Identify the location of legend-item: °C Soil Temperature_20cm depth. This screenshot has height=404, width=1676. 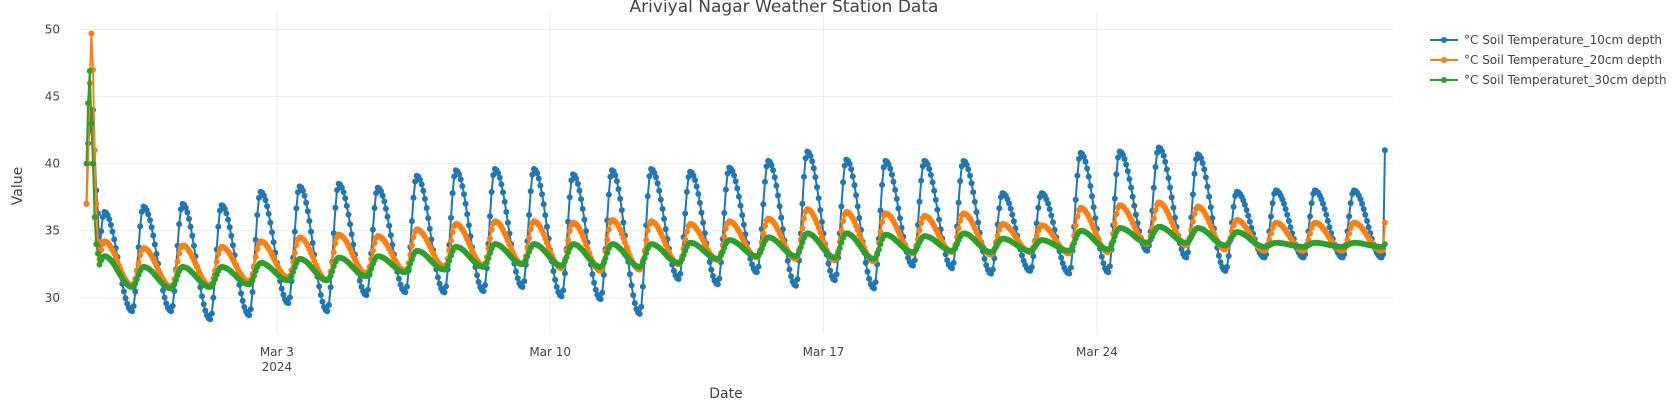
(1546, 60).